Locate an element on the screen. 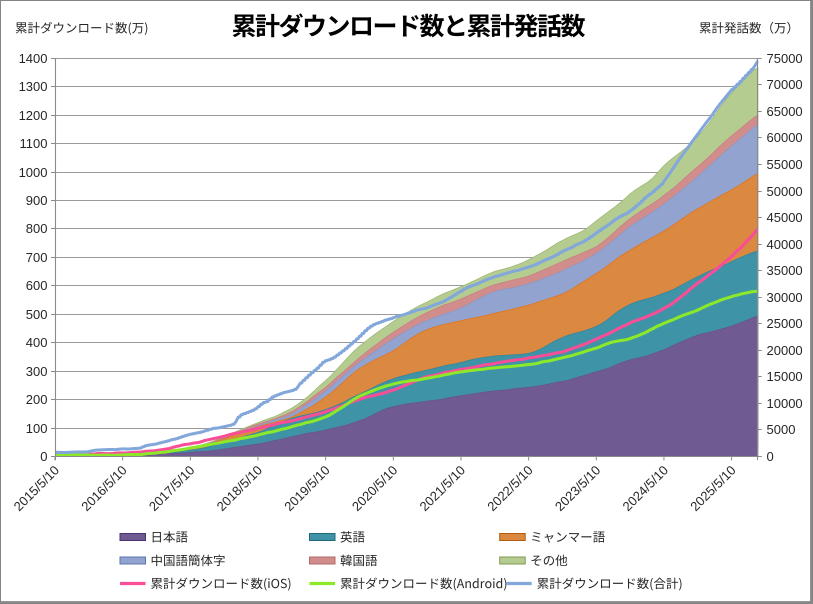 This screenshot has width=813, height=604. svg-text: 1000 is located at coordinates (33, 172).